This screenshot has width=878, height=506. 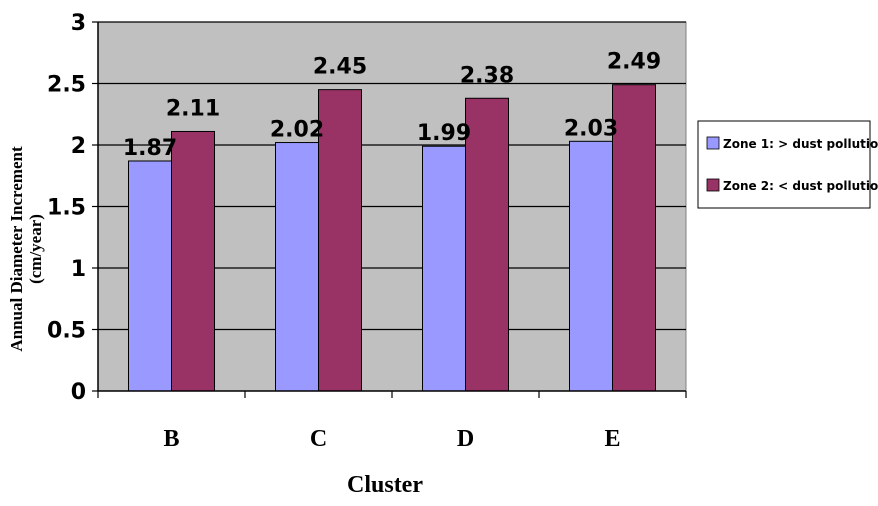 What do you see at coordinates (78, 392) in the screenshot?
I see `y-tick-label: 0` at bounding box center [78, 392].